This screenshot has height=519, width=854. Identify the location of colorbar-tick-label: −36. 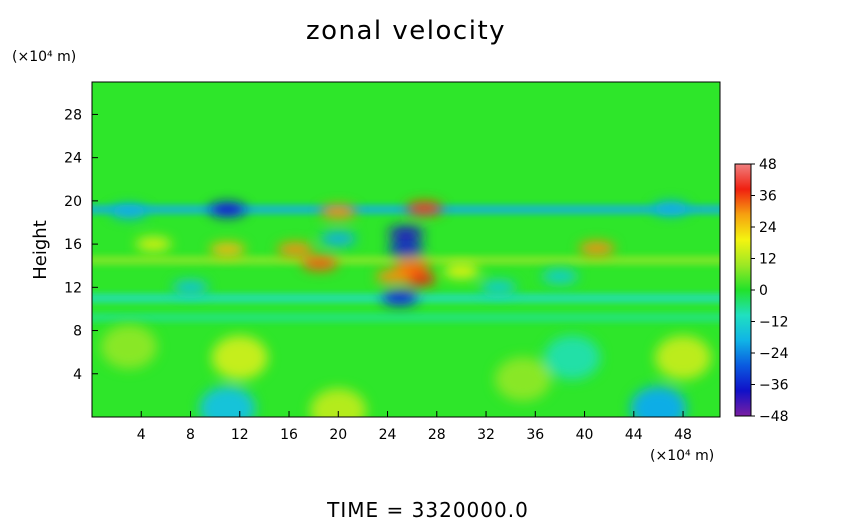
(774, 386).